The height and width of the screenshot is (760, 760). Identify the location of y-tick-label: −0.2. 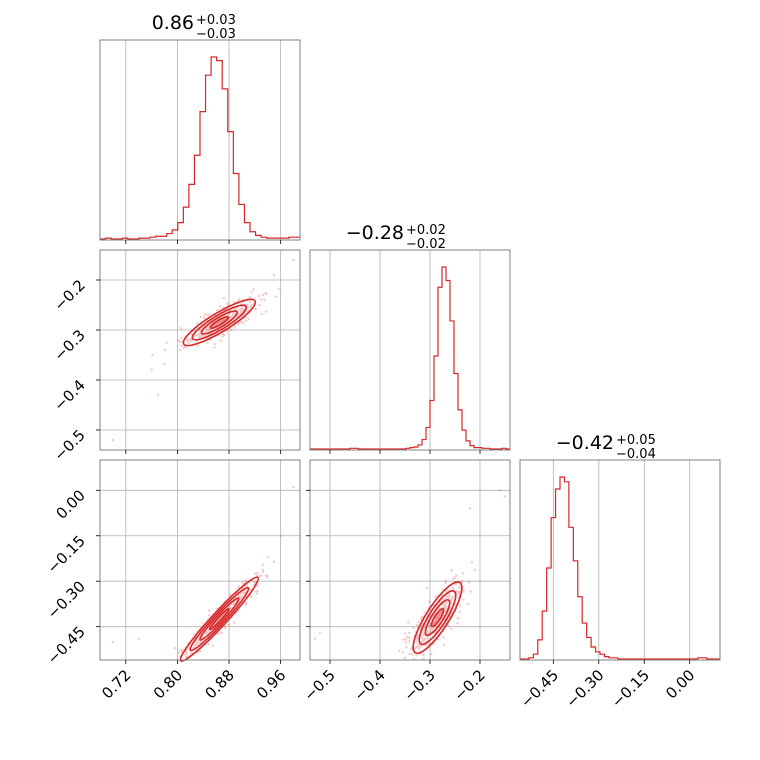
(69, 295).